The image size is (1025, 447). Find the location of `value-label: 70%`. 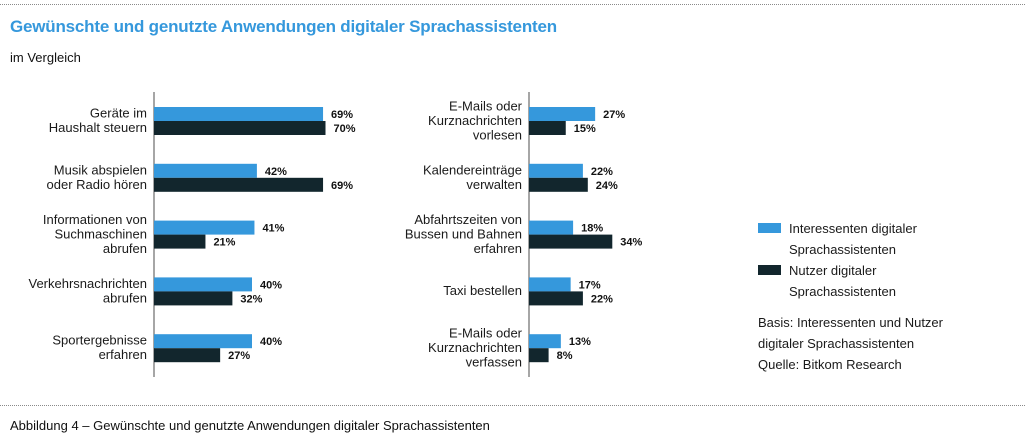

value-label: 70% is located at coordinates (345, 129).